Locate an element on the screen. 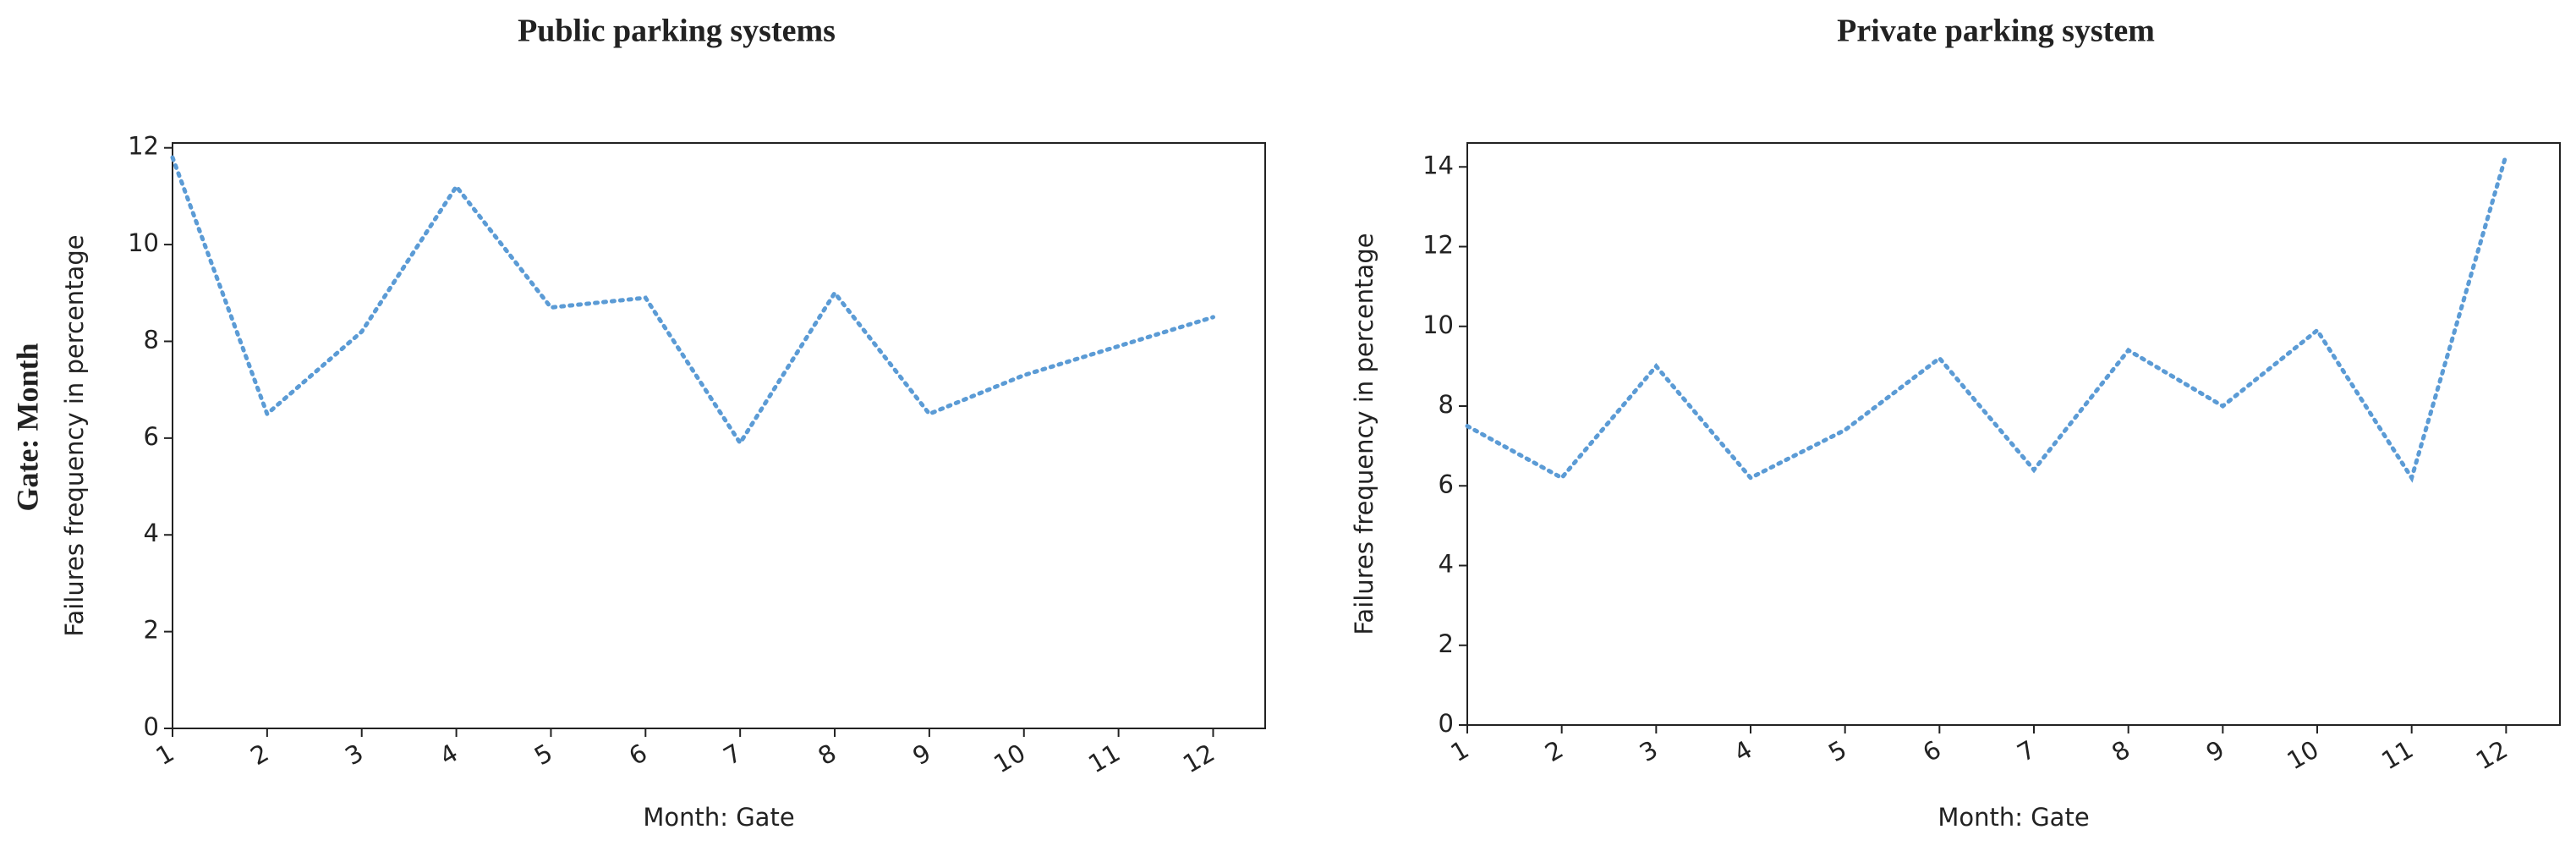  chart-title: Private parking system is located at coordinates (1996, 31).